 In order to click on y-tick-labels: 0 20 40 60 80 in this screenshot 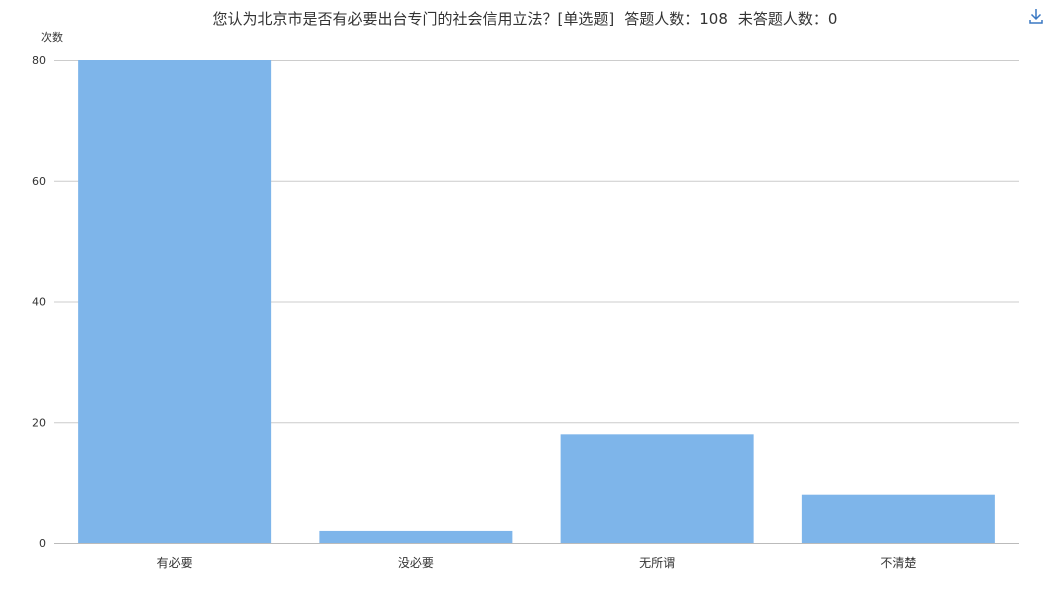, I will do `click(39, 302)`.